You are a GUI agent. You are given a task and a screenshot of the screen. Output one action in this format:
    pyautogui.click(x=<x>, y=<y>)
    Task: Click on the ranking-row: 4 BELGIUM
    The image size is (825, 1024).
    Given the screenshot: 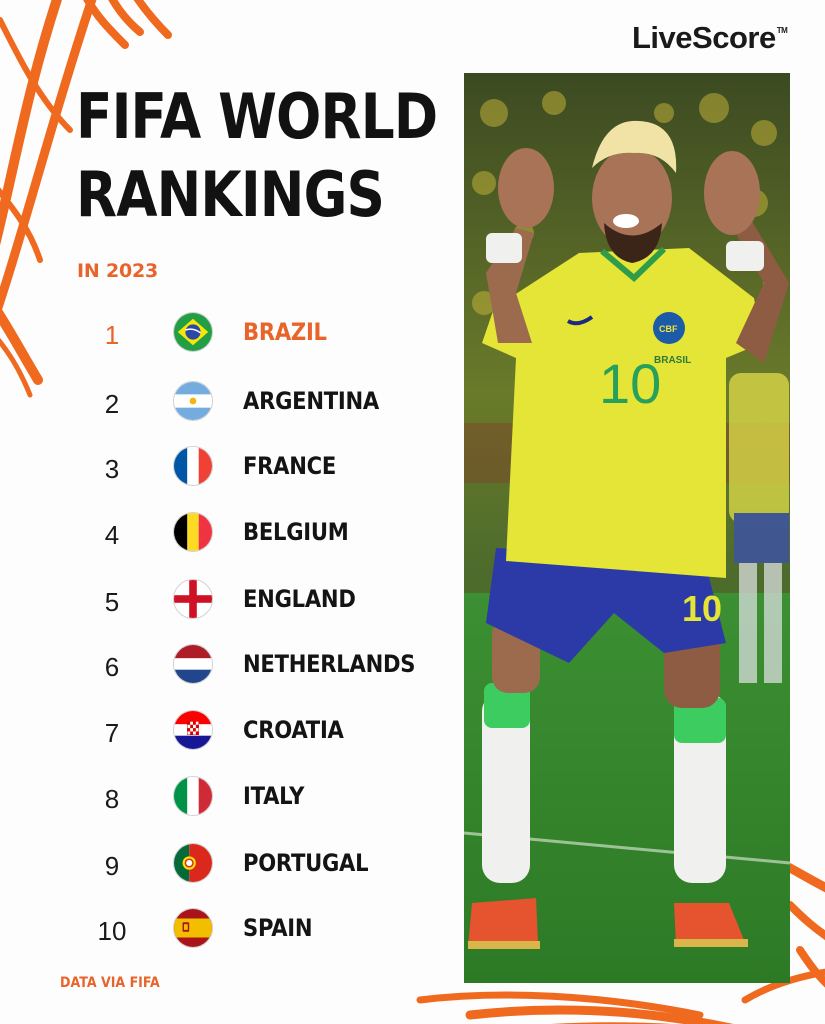 What is the action you would take?
    pyautogui.click(x=230, y=533)
    